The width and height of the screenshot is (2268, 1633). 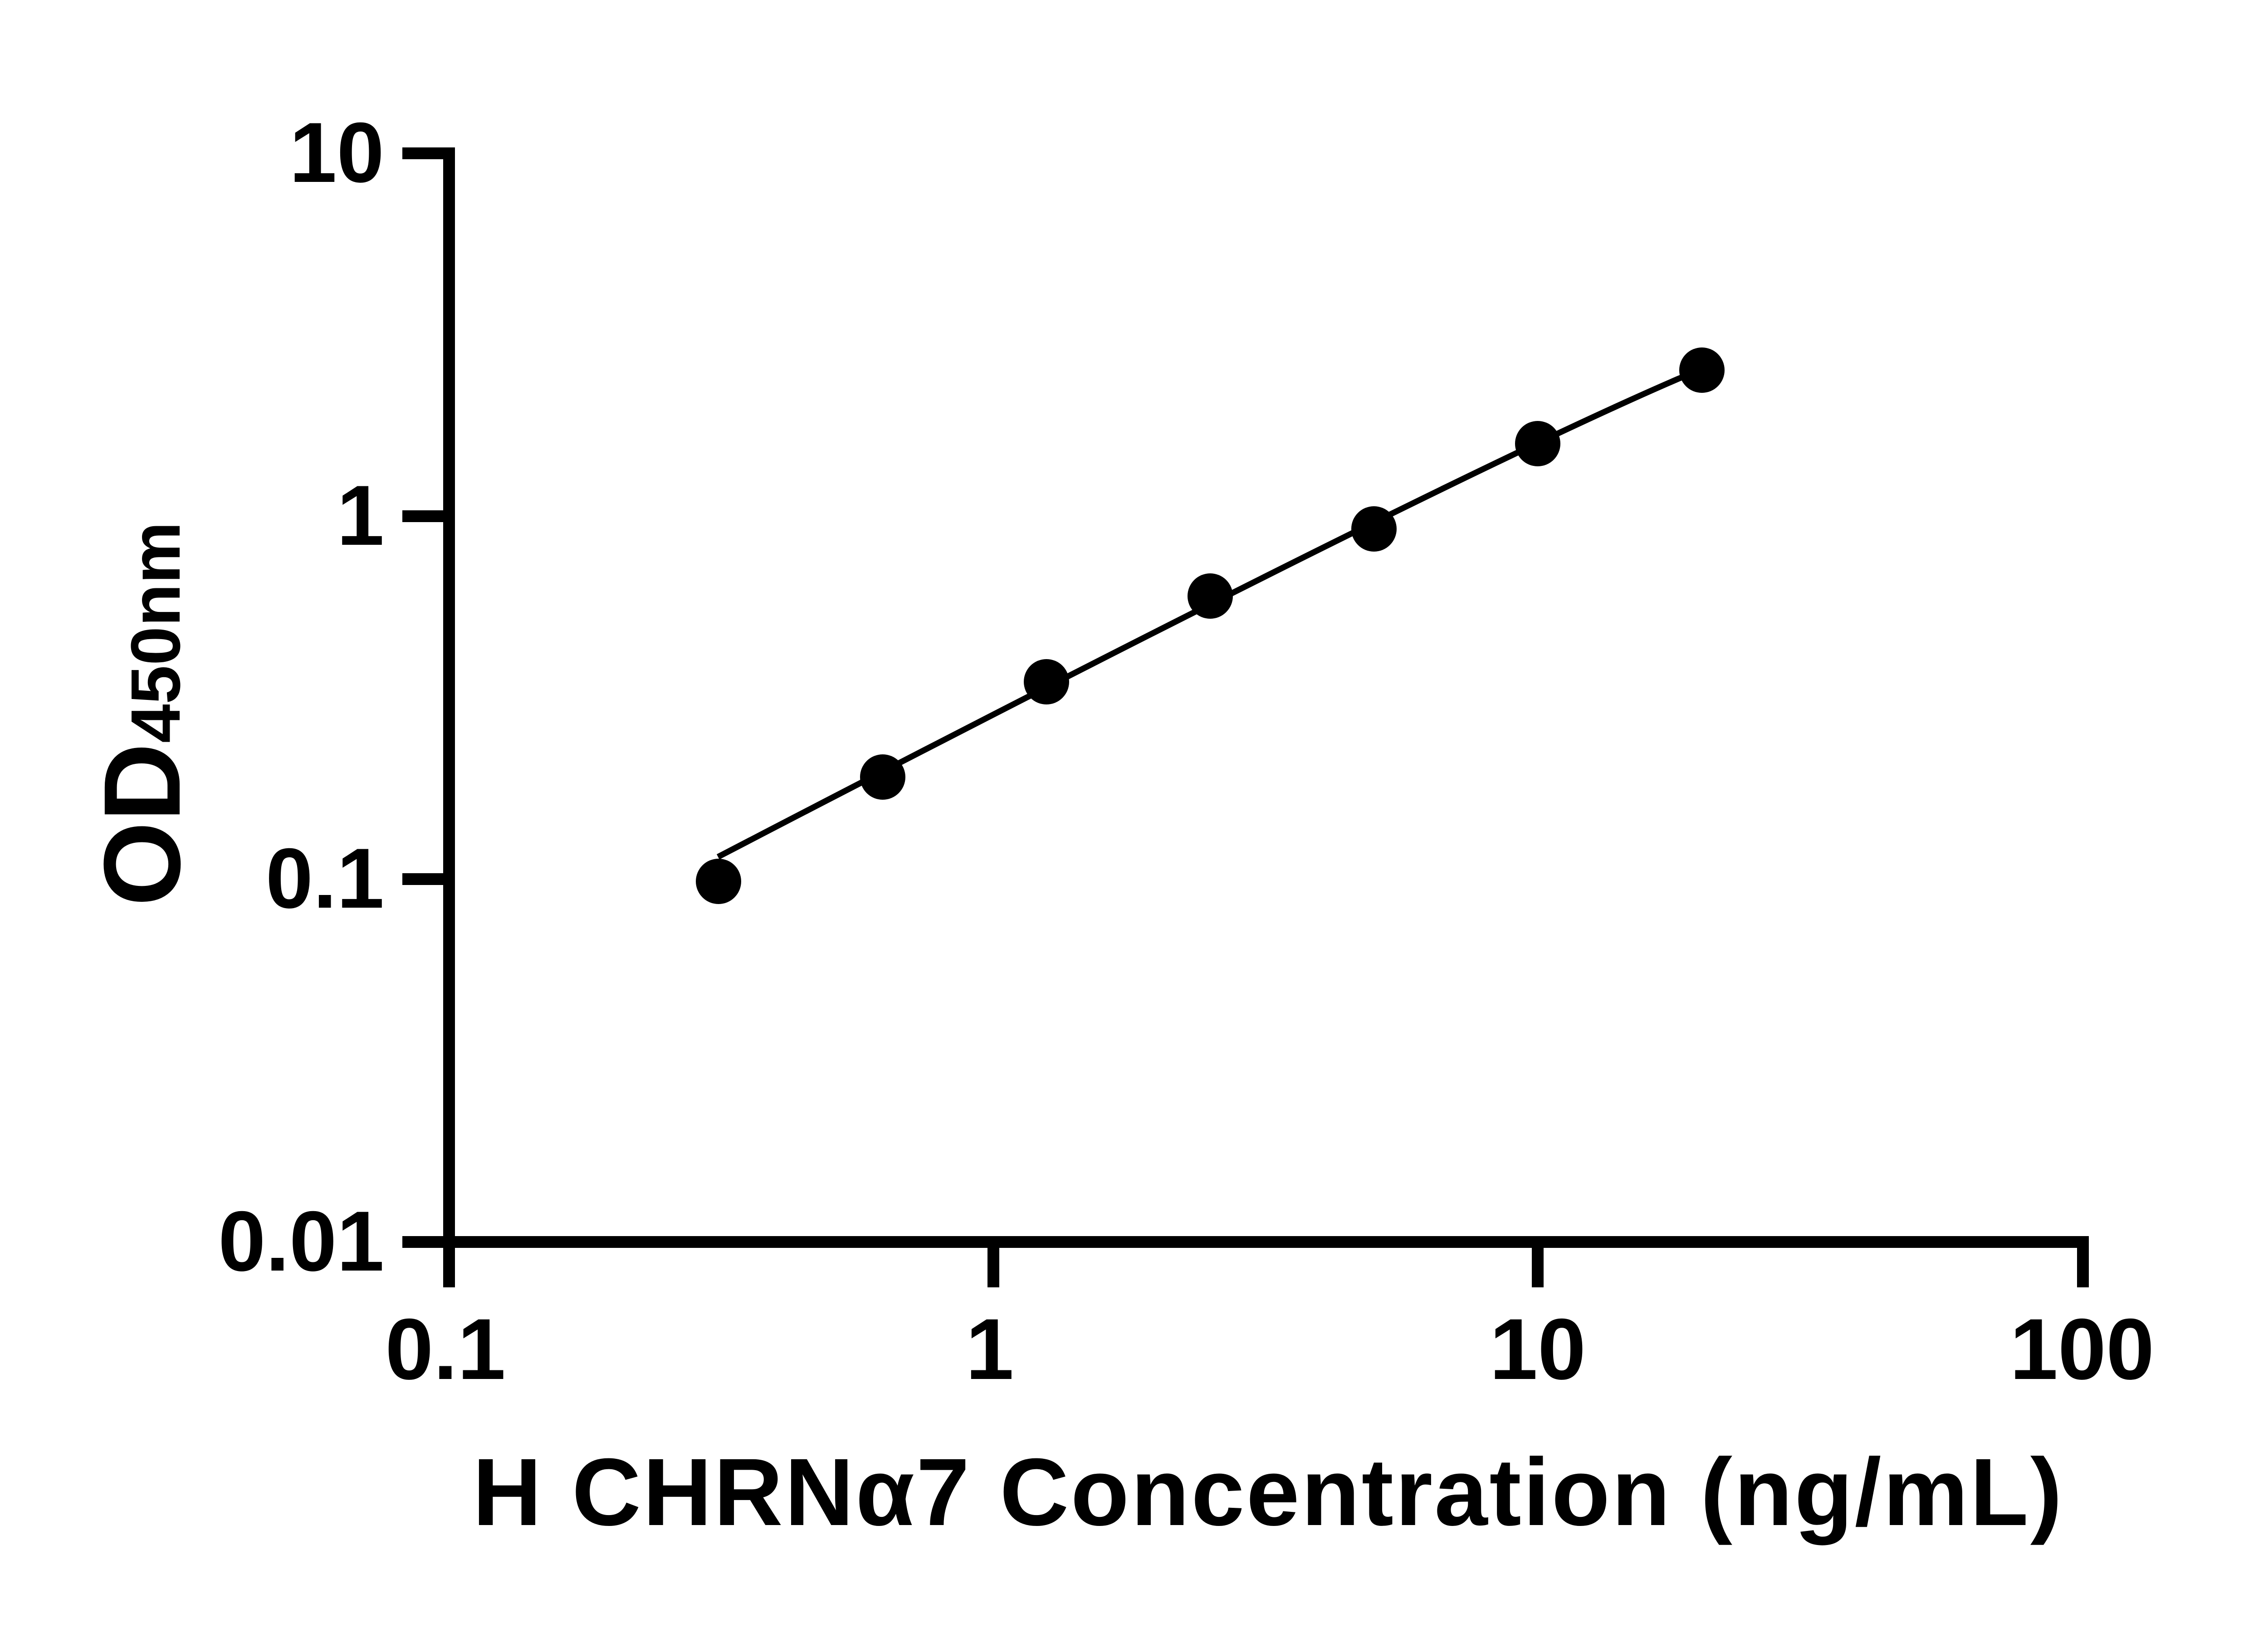 What do you see at coordinates (142, 714) in the screenshot?
I see `svg-text: OD450nm` at bounding box center [142, 714].